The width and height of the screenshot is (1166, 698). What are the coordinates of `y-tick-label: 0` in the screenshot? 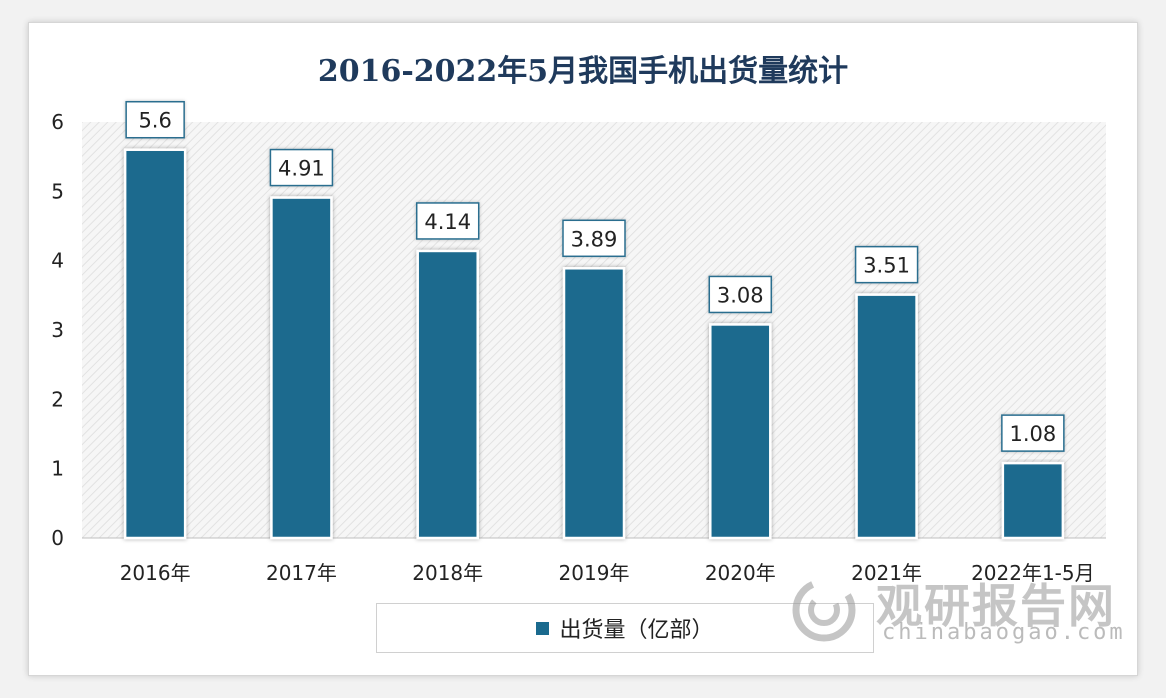 It's located at (57, 538).